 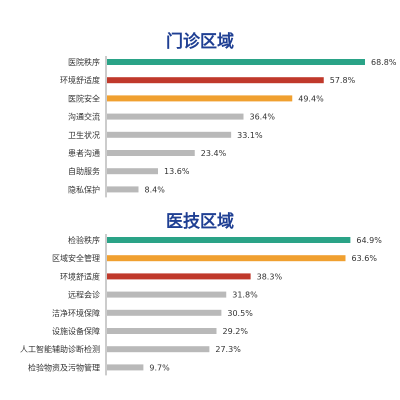 What do you see at coordinates (60, 349) in the screenshot?
I see `category-label: 人工智能辅助诊断检测` at bounding box center [60, 349].